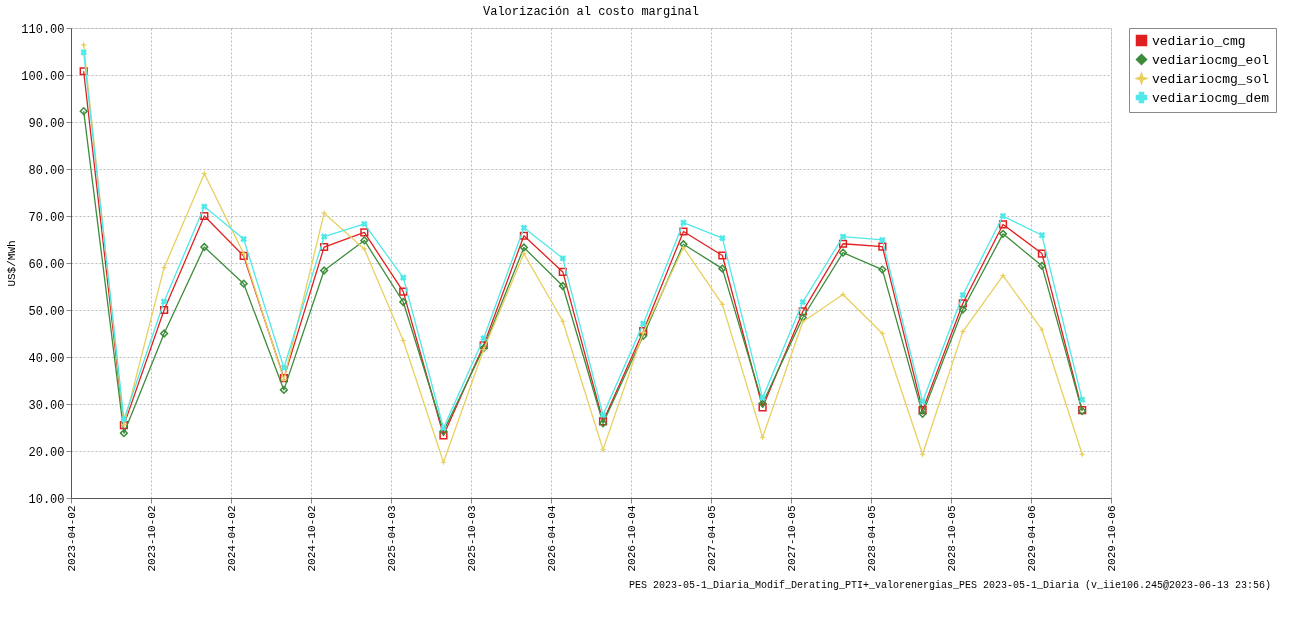 The width and height of the screenshot is (1293, 634). I want to click on y-tick-label: 20.00, so click(46, 452).